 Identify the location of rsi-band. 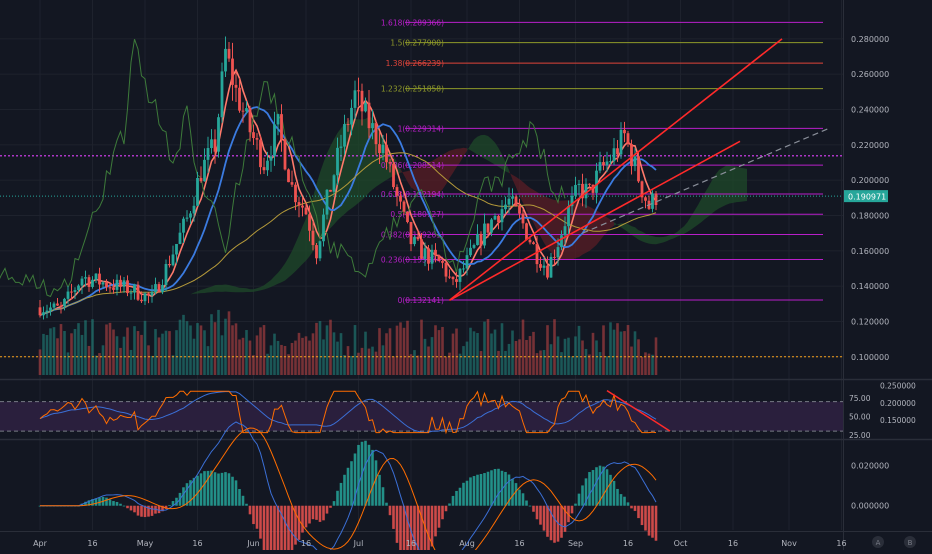
(421, 416).